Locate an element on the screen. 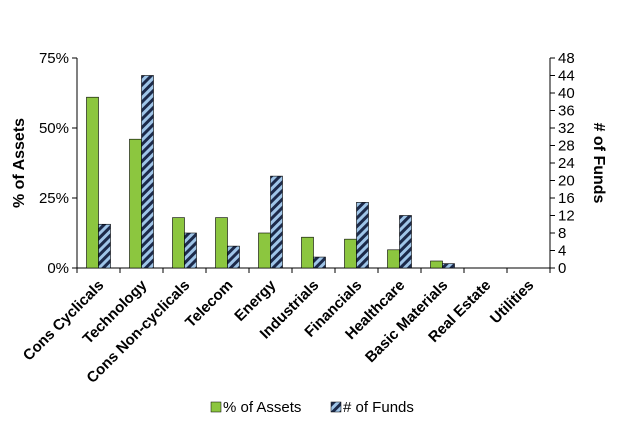 The width and height of the screenshot is (630, 433). category-label: Telecom is located at coordinates (209, 304).